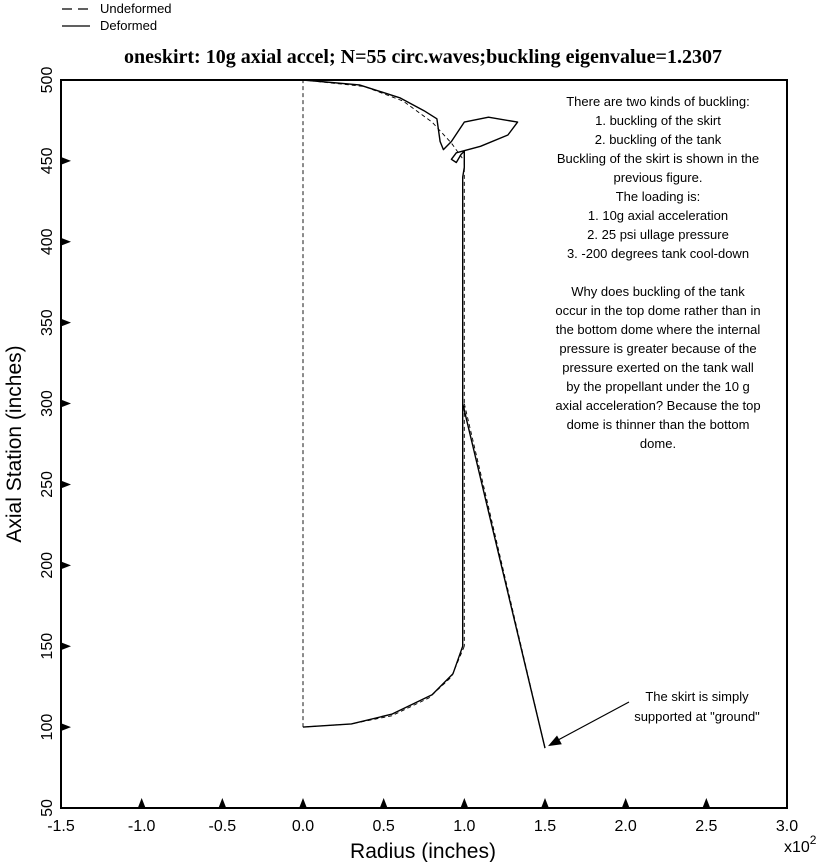 The image size is (824, 862). Describe the element at coordinates (658, 158) in the screenshot. I see `buckling-note-line: Buckling of the skirt is shown in the` at that location.